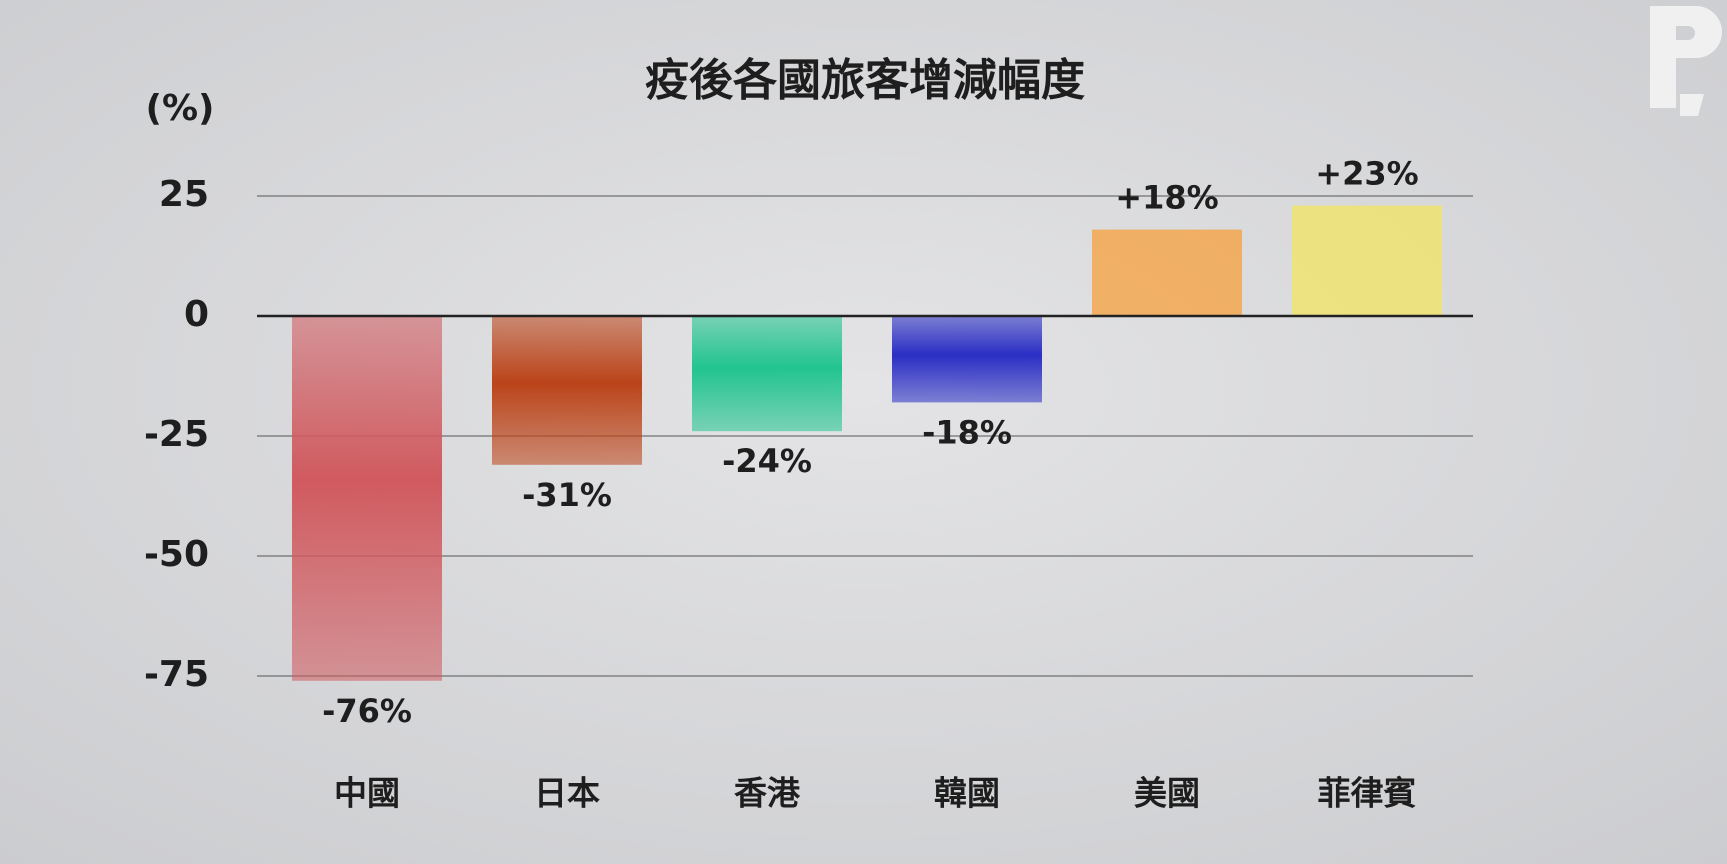  What do you see at coordinates (767, 461) in the screenshot?
I see `value-label: -24%` at bounding box center [767, 461].